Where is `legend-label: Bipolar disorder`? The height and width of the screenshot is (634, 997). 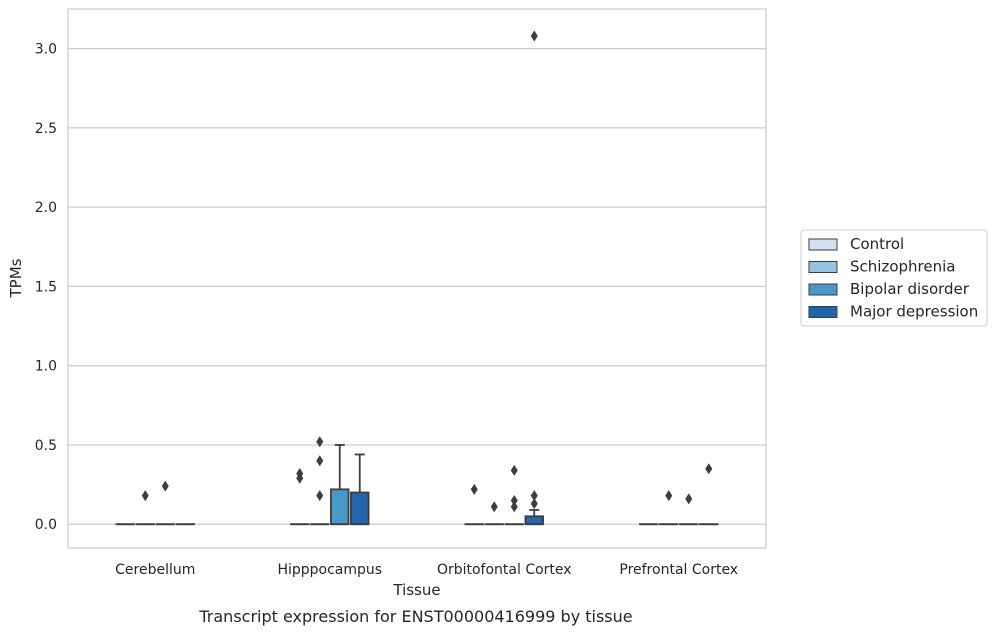 legend-label: Bipolar disorder is located at coordinates (910, 289).